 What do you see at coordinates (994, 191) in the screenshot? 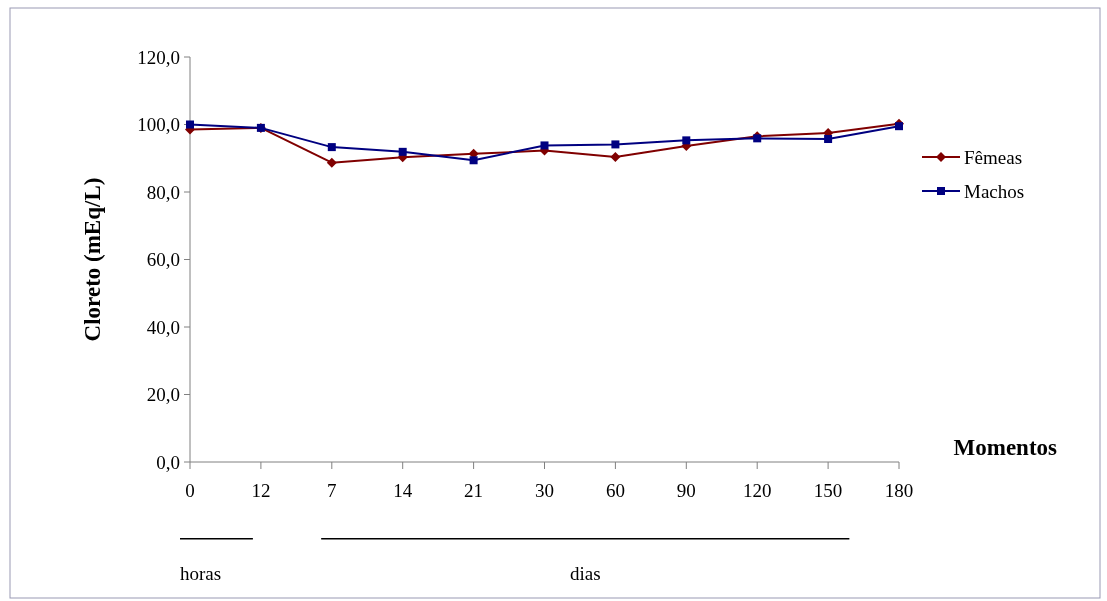
I see `legend-label: Machos` at bounding box center [994, 191].